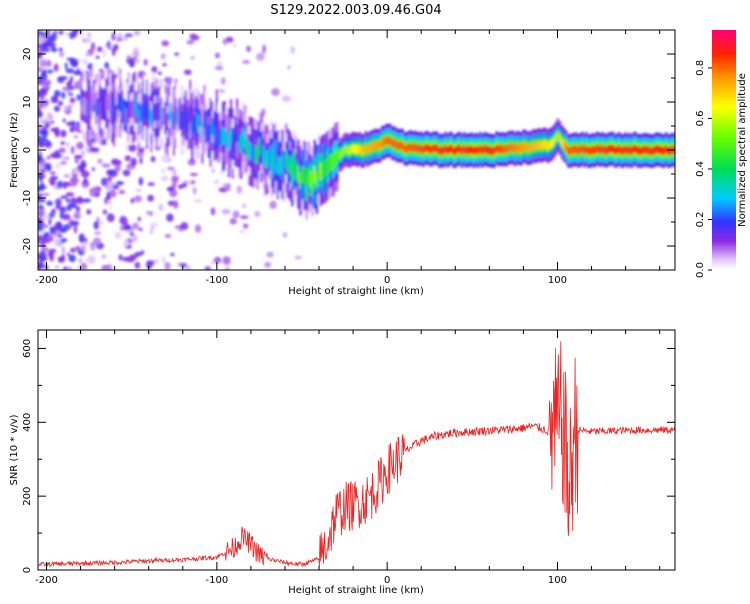 The height and width of the screenshot is (604, 750). I want to click on snr-y-tick-label: 600, so click(27, 348).